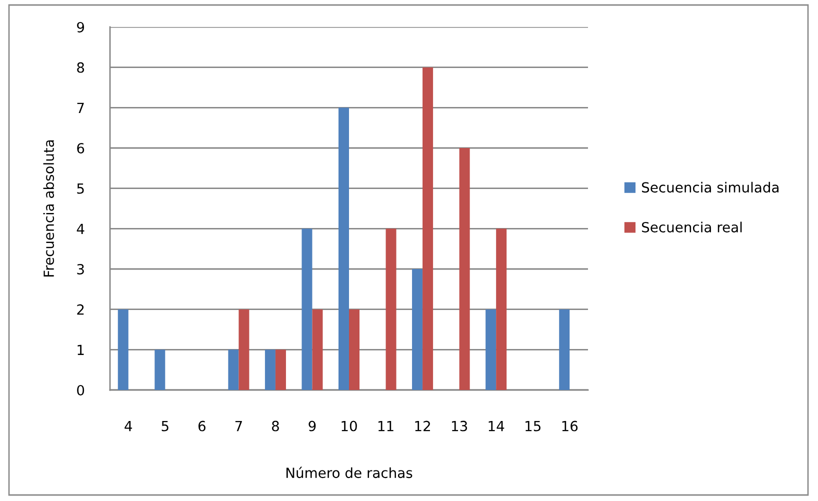  What do you see at coordinates (533, 426) in the screenshot?
I see `x-tick-label: 15` at bounding box center [533, 426].